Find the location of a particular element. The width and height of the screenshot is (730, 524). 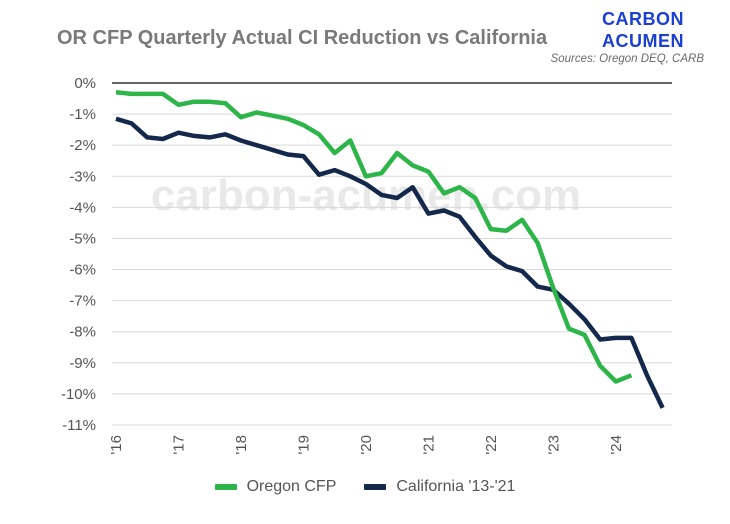

brand-logo-line2: ACUMEN is located at coordinates (643, 41).